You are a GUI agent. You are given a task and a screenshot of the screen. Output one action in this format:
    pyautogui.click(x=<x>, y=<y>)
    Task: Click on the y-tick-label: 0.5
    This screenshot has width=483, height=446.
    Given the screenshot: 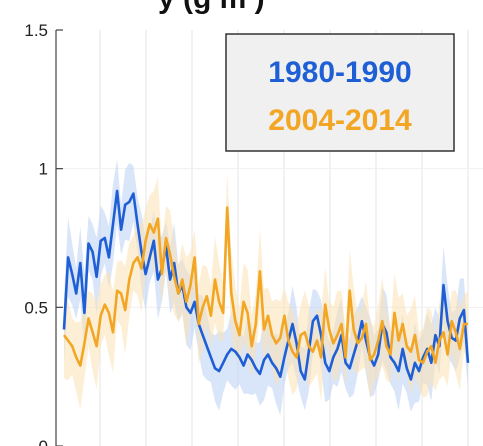 What is the action you would take?
    pyautogui.click(x=36, y=307)
    